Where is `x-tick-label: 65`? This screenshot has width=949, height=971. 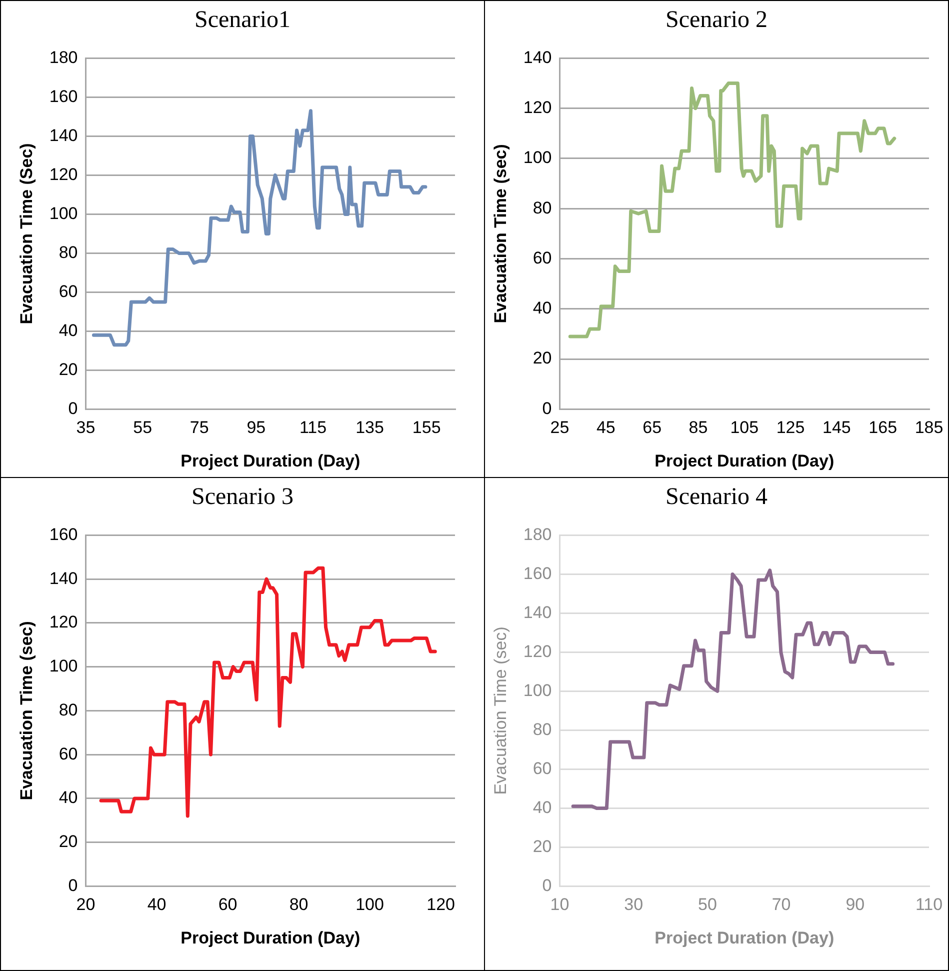
x-tick-label: 65 is located at coordinates (652, 428).